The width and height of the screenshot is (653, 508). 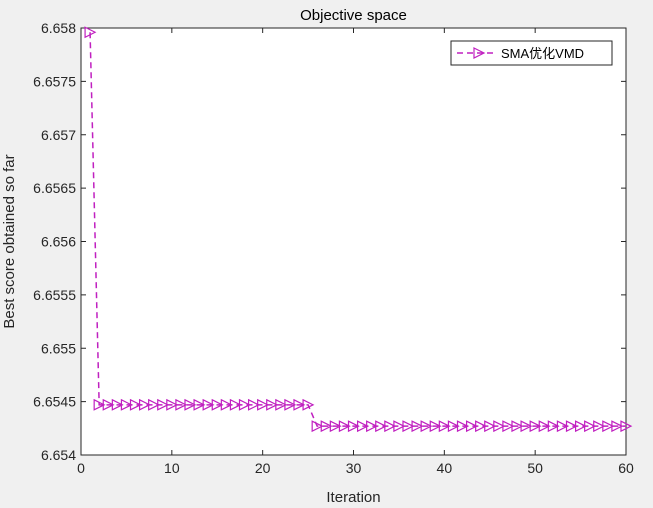 What do you see at coordinates (54, 188) in the screenshot?
I see `y-tick-label: 6.6565` at bounding box center [54, 188].